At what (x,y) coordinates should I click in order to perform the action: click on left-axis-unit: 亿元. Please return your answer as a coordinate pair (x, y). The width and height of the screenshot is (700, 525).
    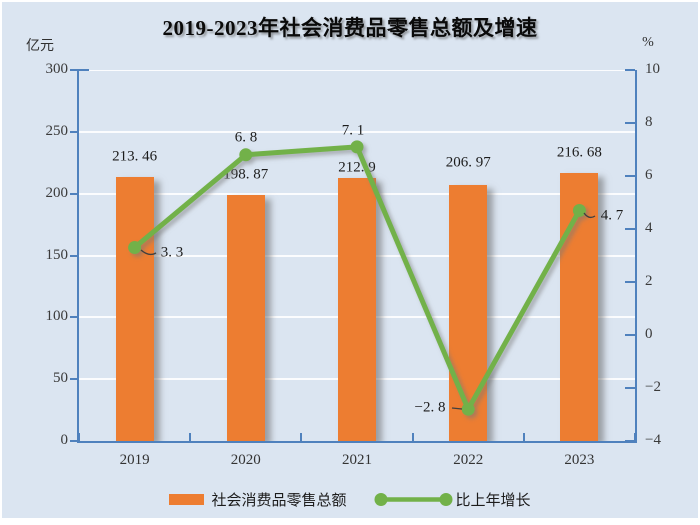
    Looking at the image, I should click on (40, 46).